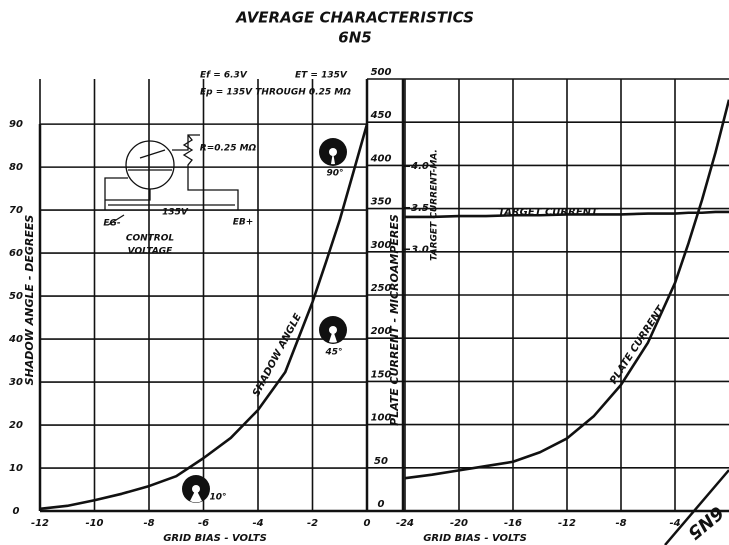  I want to click on y2-tick-label: 400, so click(381, 158).